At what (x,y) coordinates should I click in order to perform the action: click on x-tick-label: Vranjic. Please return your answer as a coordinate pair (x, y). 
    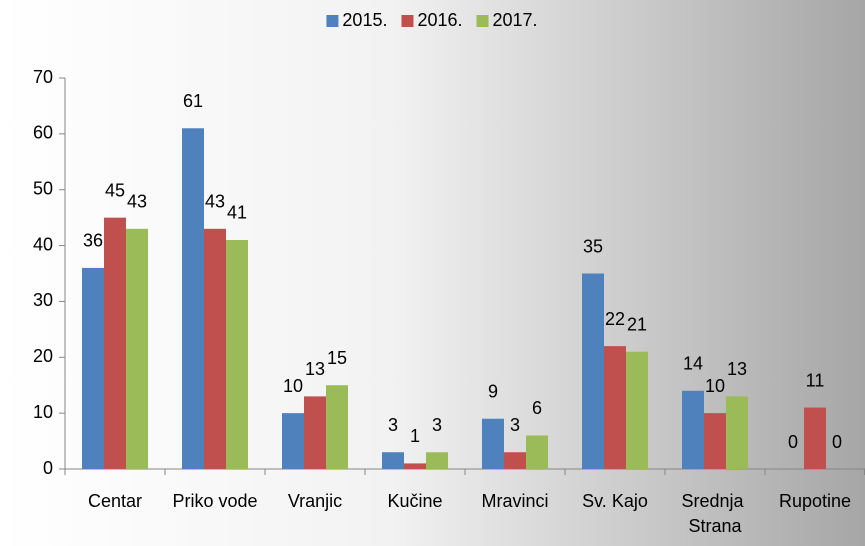
    Looking at the image, I should click on (315, 501).